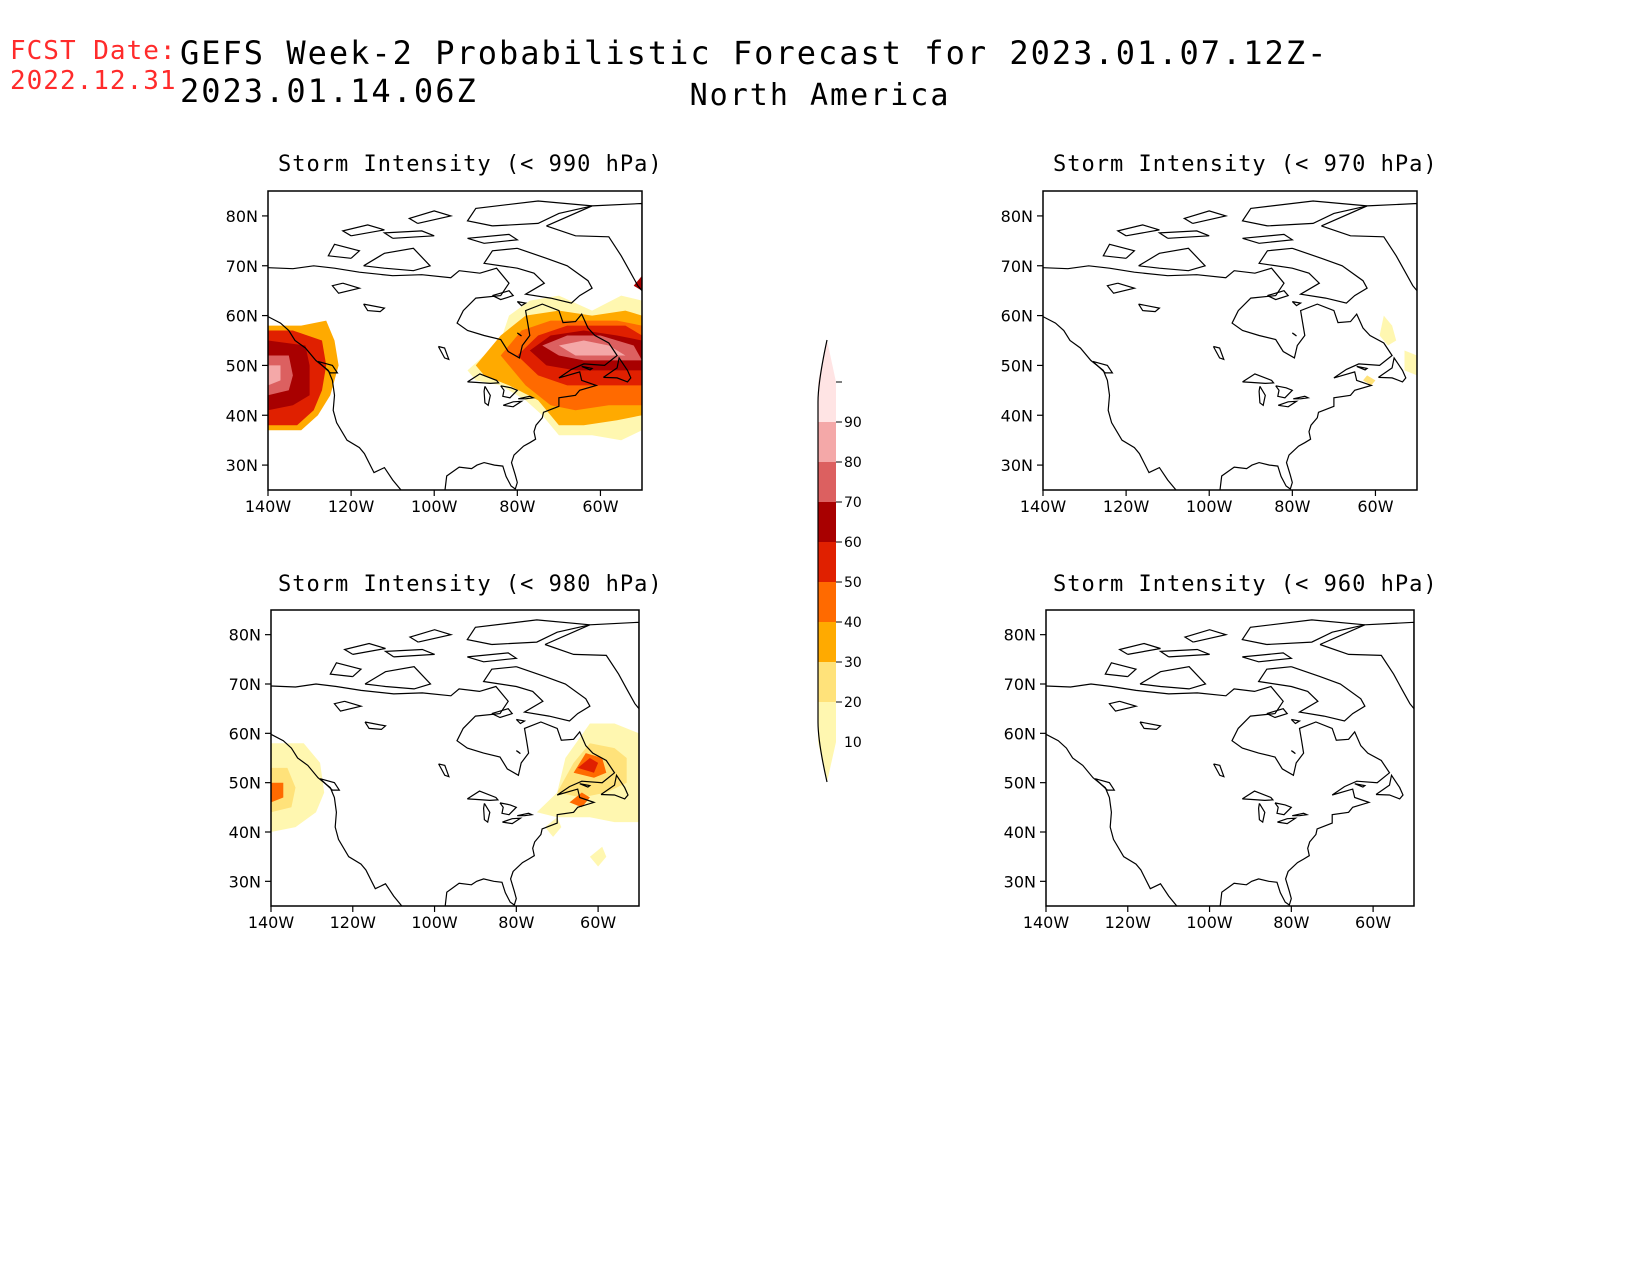 The image size is (1650, 1275). What do you see at coordinates (434, 353) in the screenshot?
I see `map-panel-0: 80N 70N 60N 50N 40N 30N 140W 120W 100W 80W 60W` at bounding box center [434, 353].